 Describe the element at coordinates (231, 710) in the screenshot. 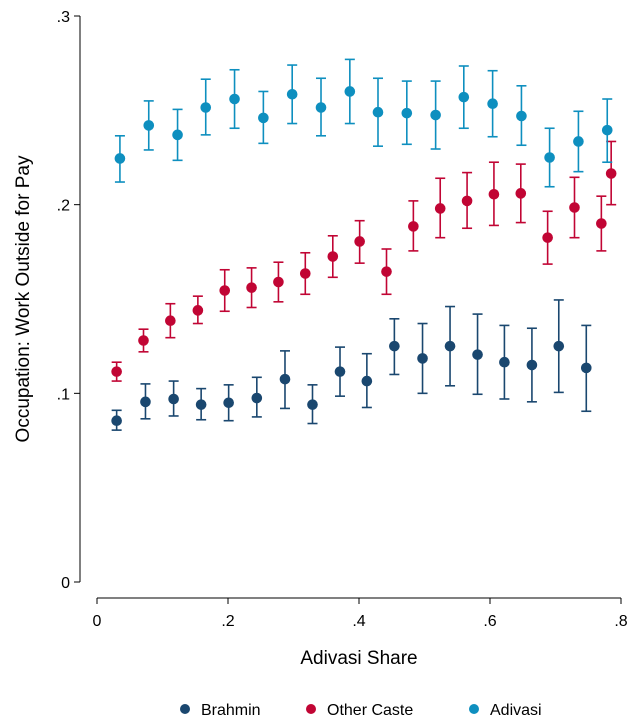

I see `legend-label: Brahmin` at that location.